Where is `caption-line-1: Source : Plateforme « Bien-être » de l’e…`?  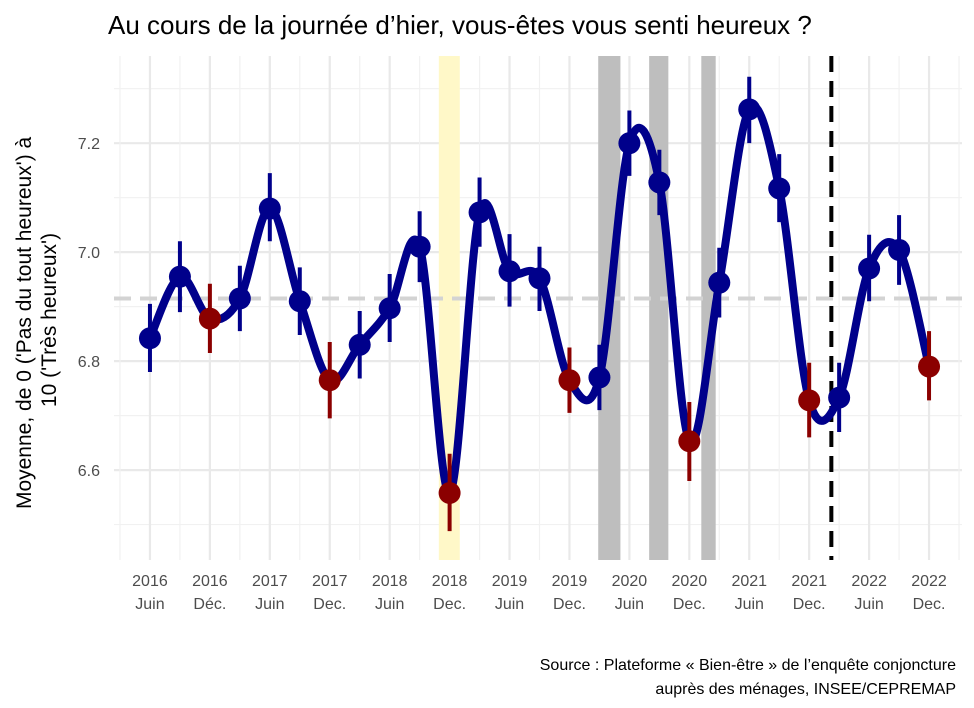
caption-line-1: Source : Plateforme « Bien-être » de l’e… is located at coordinates (748, 665).